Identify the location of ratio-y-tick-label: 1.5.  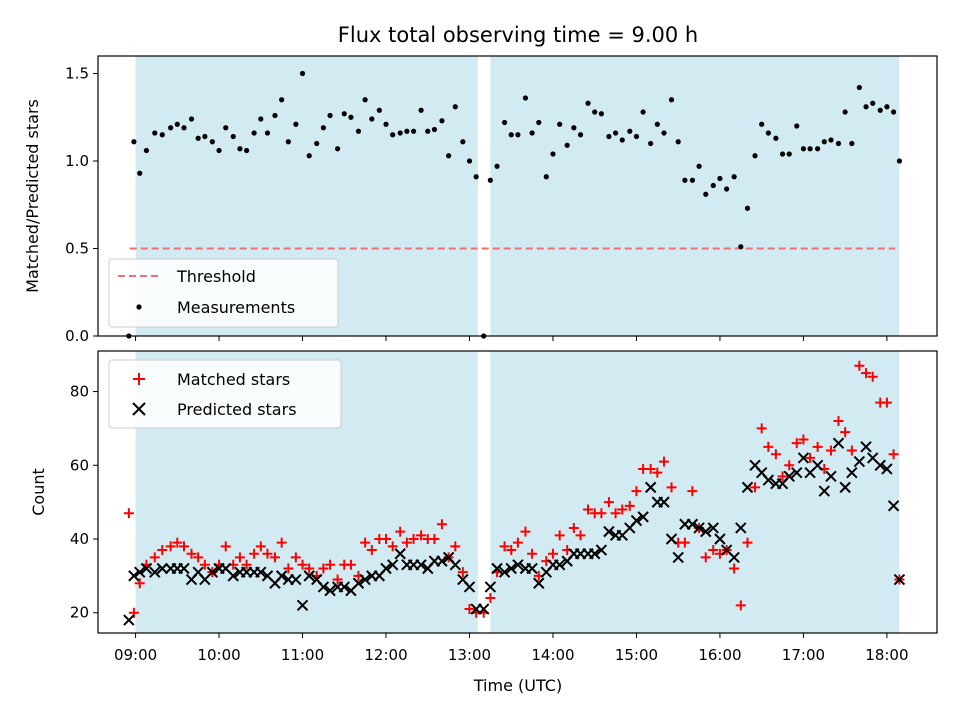
(77, 74).